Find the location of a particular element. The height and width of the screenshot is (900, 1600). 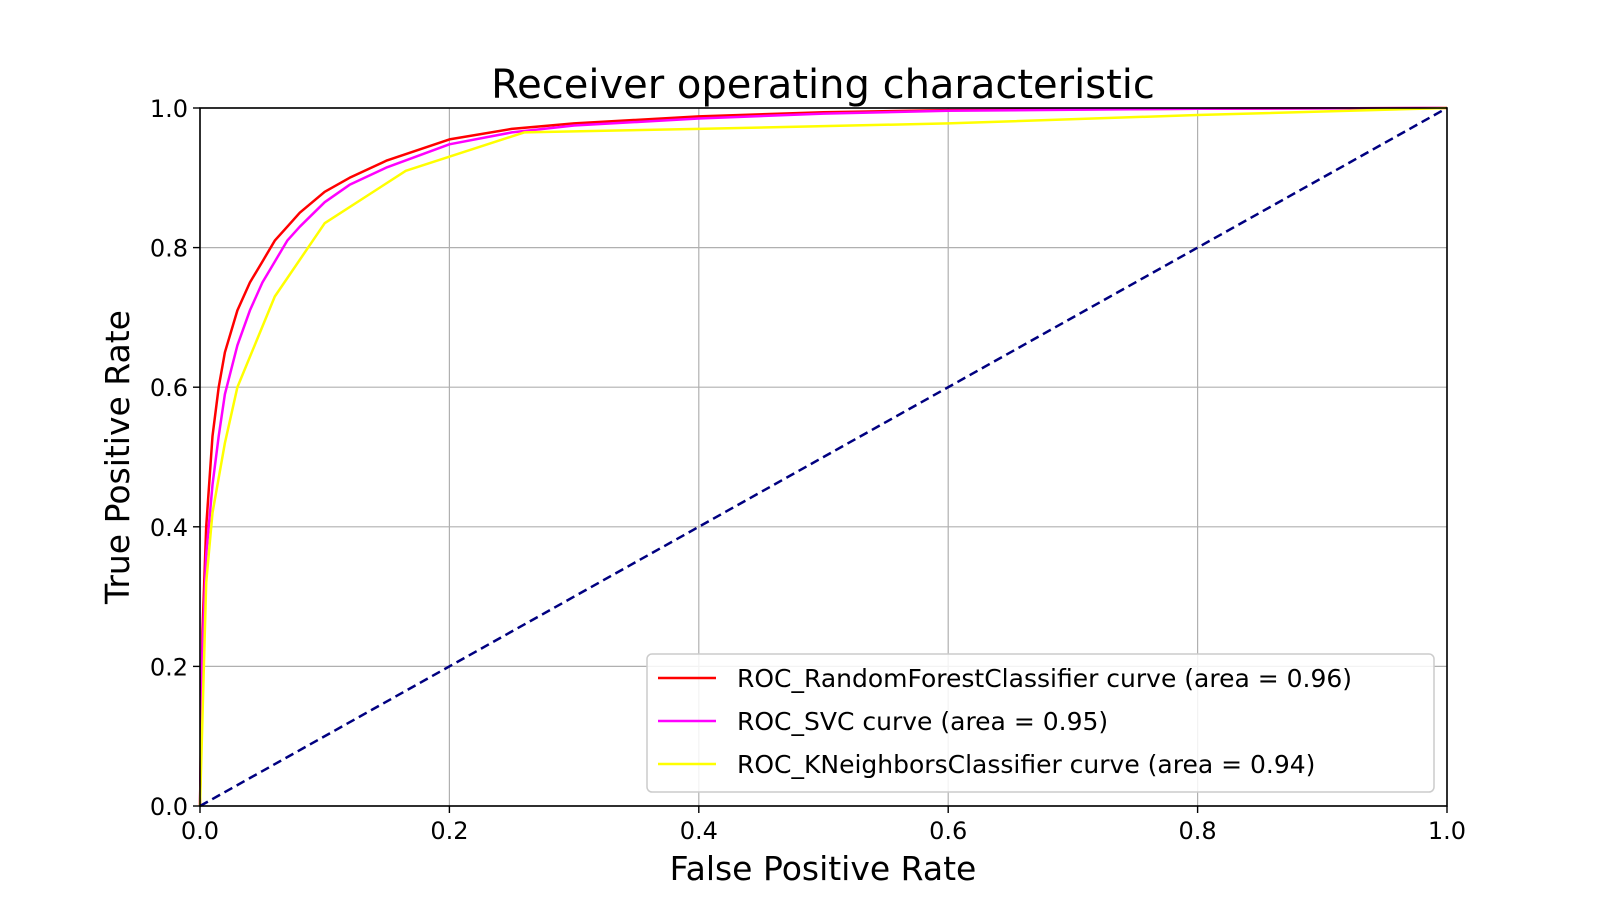

x-tick-label: 0.8 is located at coordinates (1198, 831).